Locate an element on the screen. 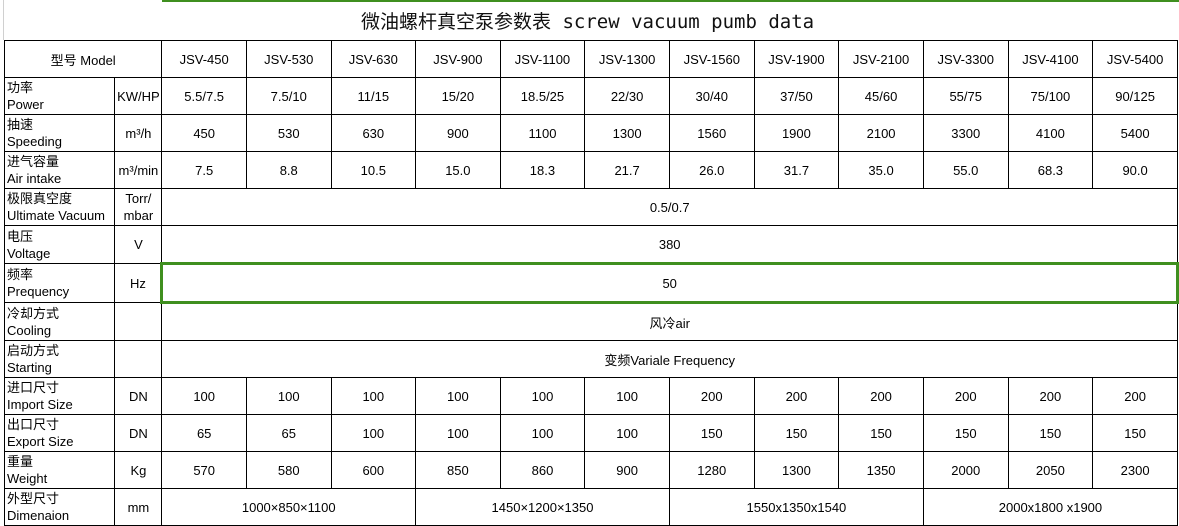  model-header-cell: 型号 Model is located at coordinates (83, 59).